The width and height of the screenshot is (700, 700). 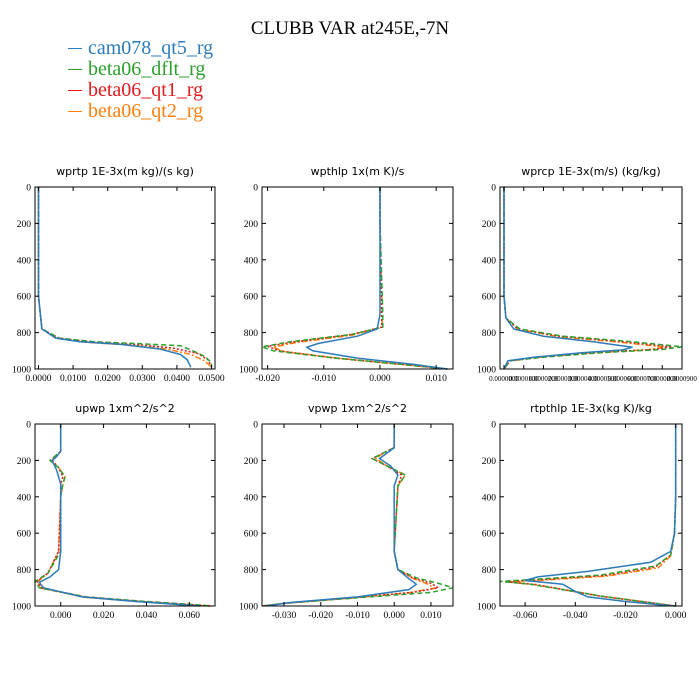 I want to click on panel-title: vpwp 1xm^2/s^2, so click(x=357, y=408).